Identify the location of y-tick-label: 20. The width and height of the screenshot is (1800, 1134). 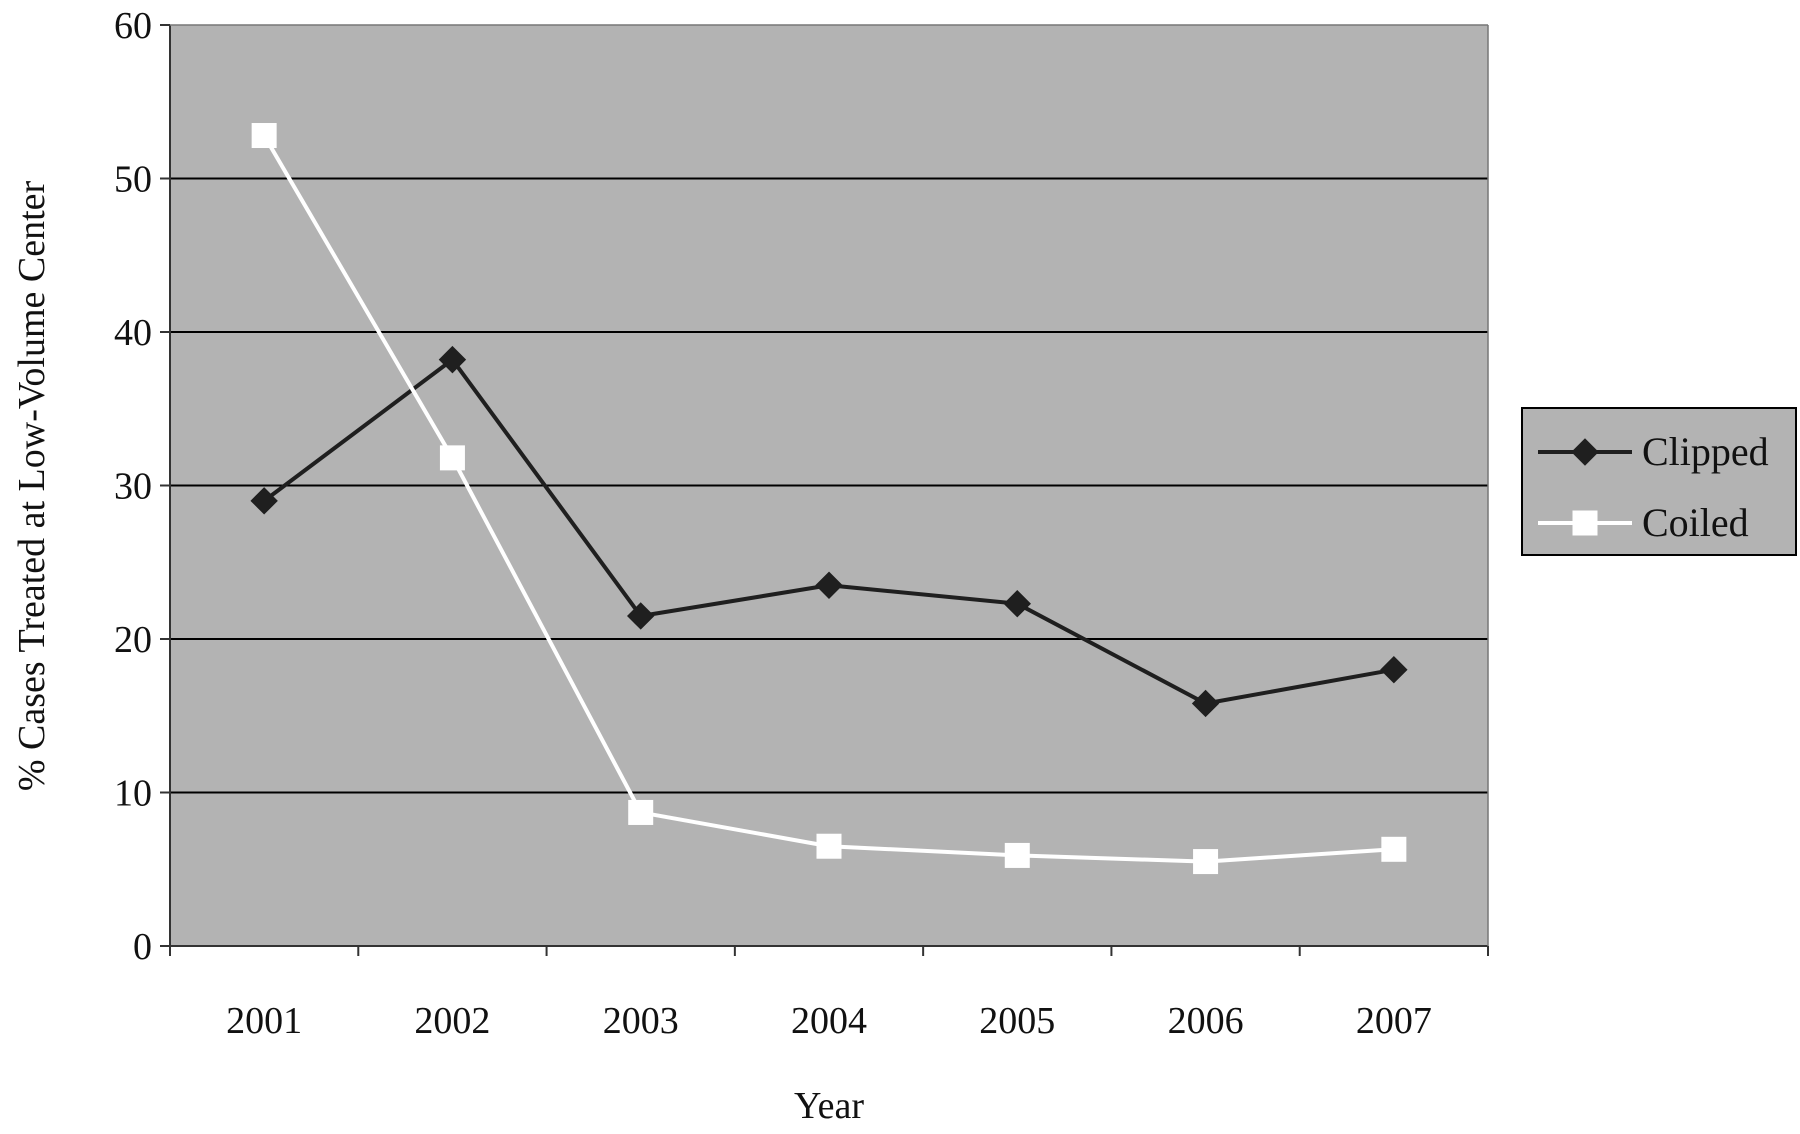
(133, 640).